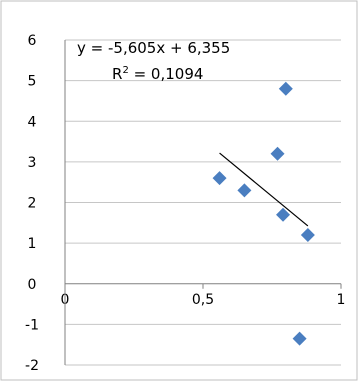  I want to click on y-tick-label: -2, so click(32, 366).